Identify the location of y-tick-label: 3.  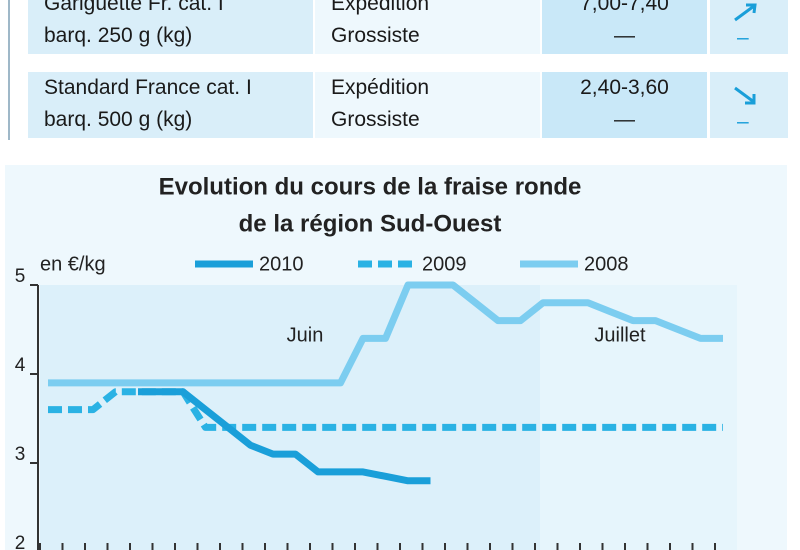
(20, 454).